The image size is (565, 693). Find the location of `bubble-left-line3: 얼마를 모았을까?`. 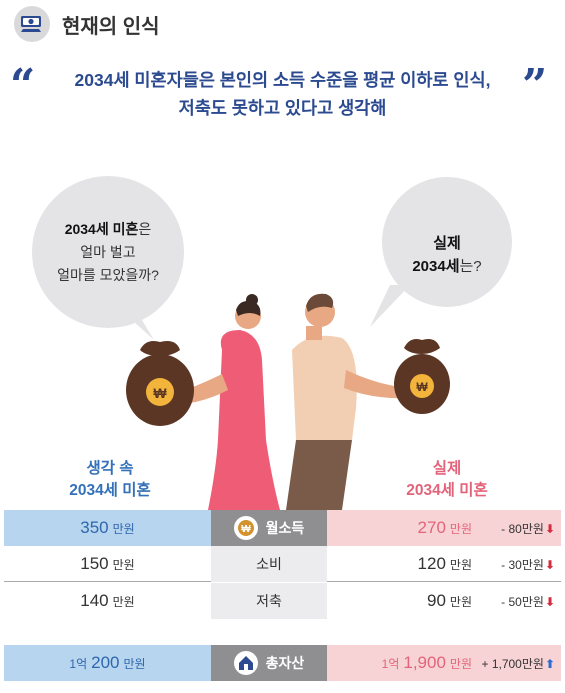

bubble-left-line3: 얼마를 모았을까? is located at coordinates (108, 275).